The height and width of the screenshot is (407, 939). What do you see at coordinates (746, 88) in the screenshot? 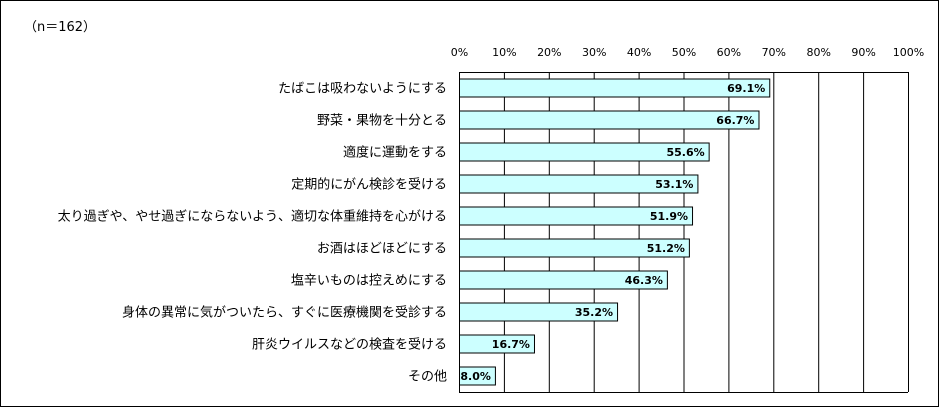
I see `value-label: 69.1%` at bounding box center [746, 88].